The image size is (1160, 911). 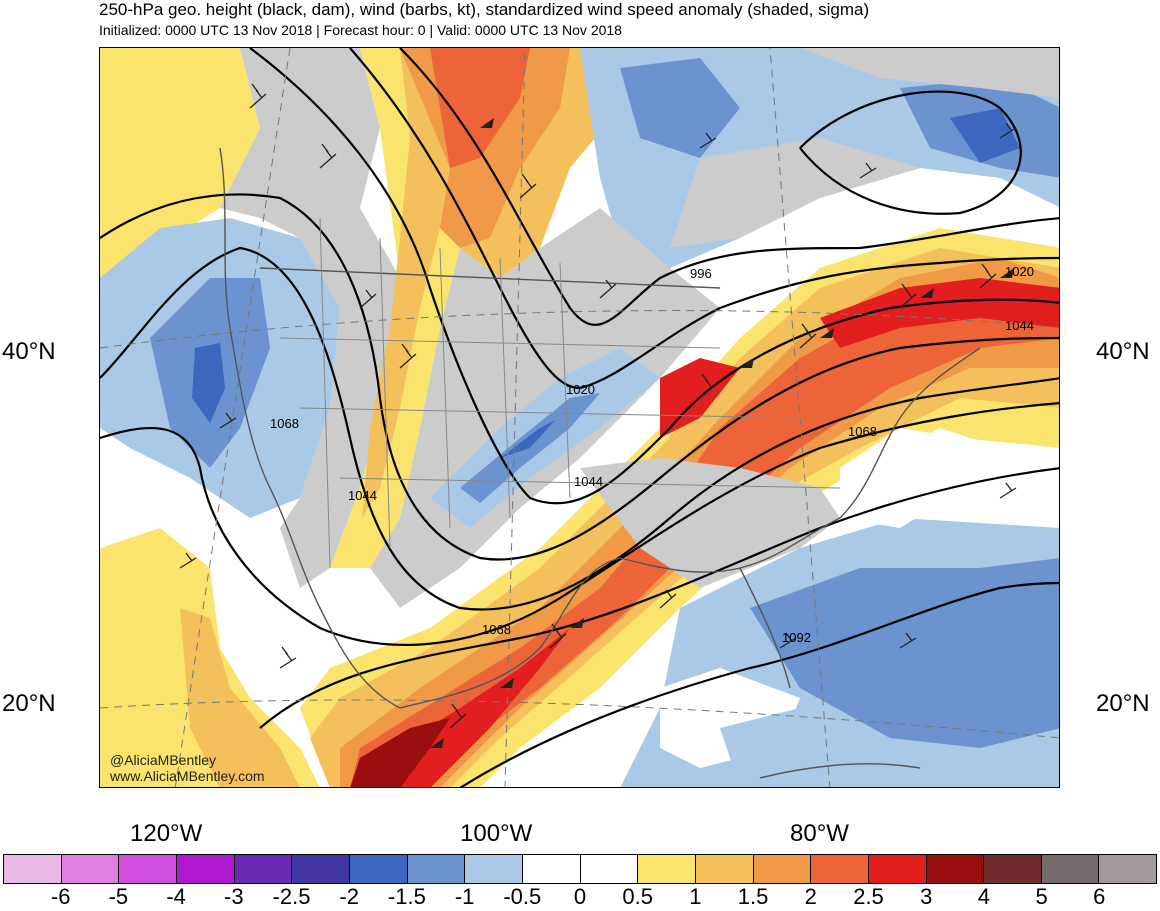 I want to click on lon-label-80w: 80°W, so click(x=819, y=833).